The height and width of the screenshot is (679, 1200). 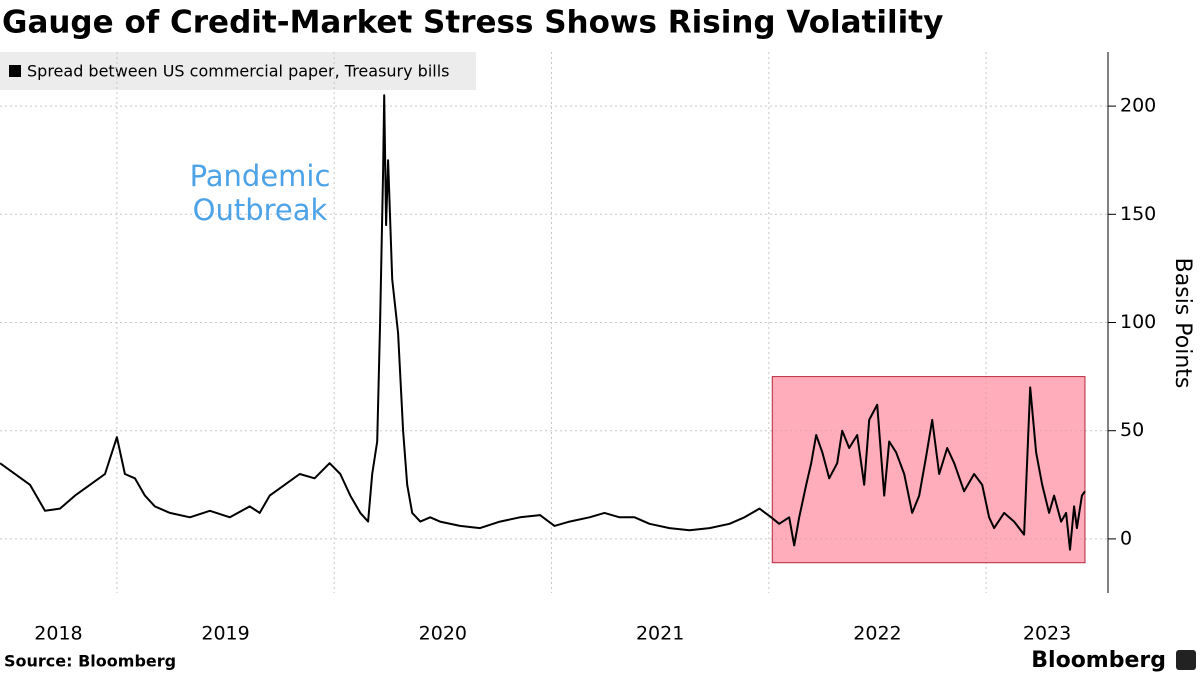 I want to click on highlight-box, so click(x=928, y=470).